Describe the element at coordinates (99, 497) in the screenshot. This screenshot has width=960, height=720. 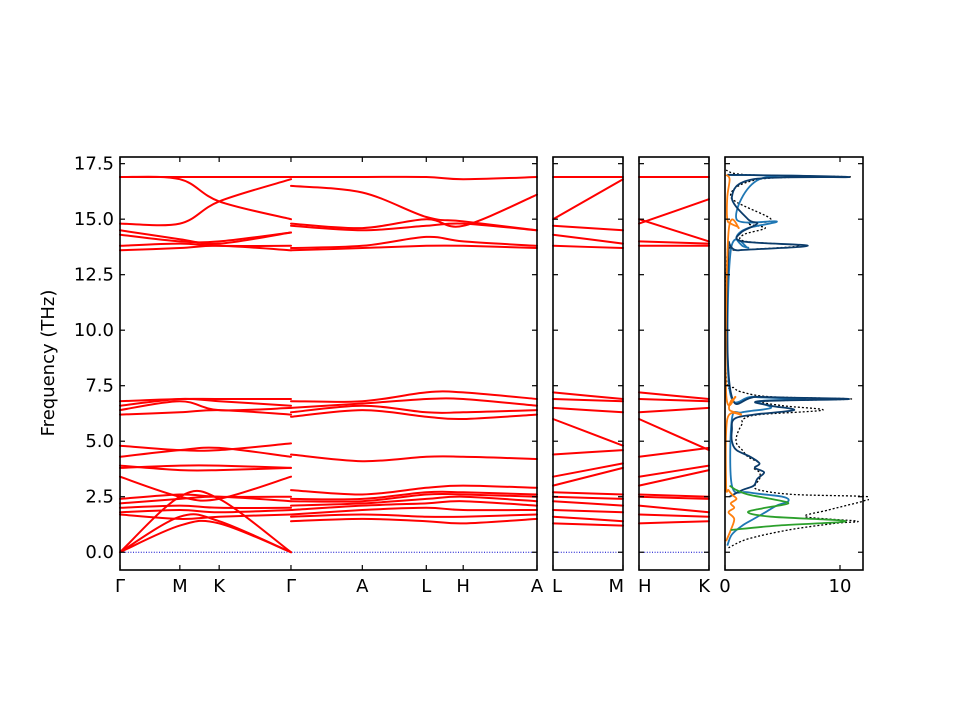
I see `y-tick-label: 2.5` at that location.